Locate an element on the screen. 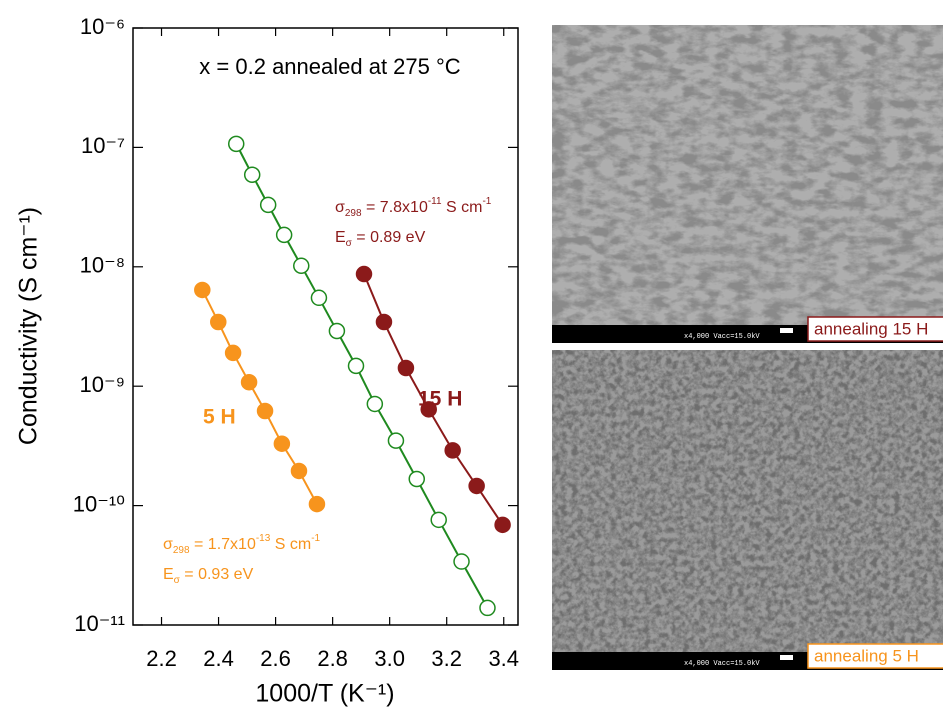 This screenshot has height=712, width=943. image-caption: annealing 5 H is located at coordinates (866, 655).